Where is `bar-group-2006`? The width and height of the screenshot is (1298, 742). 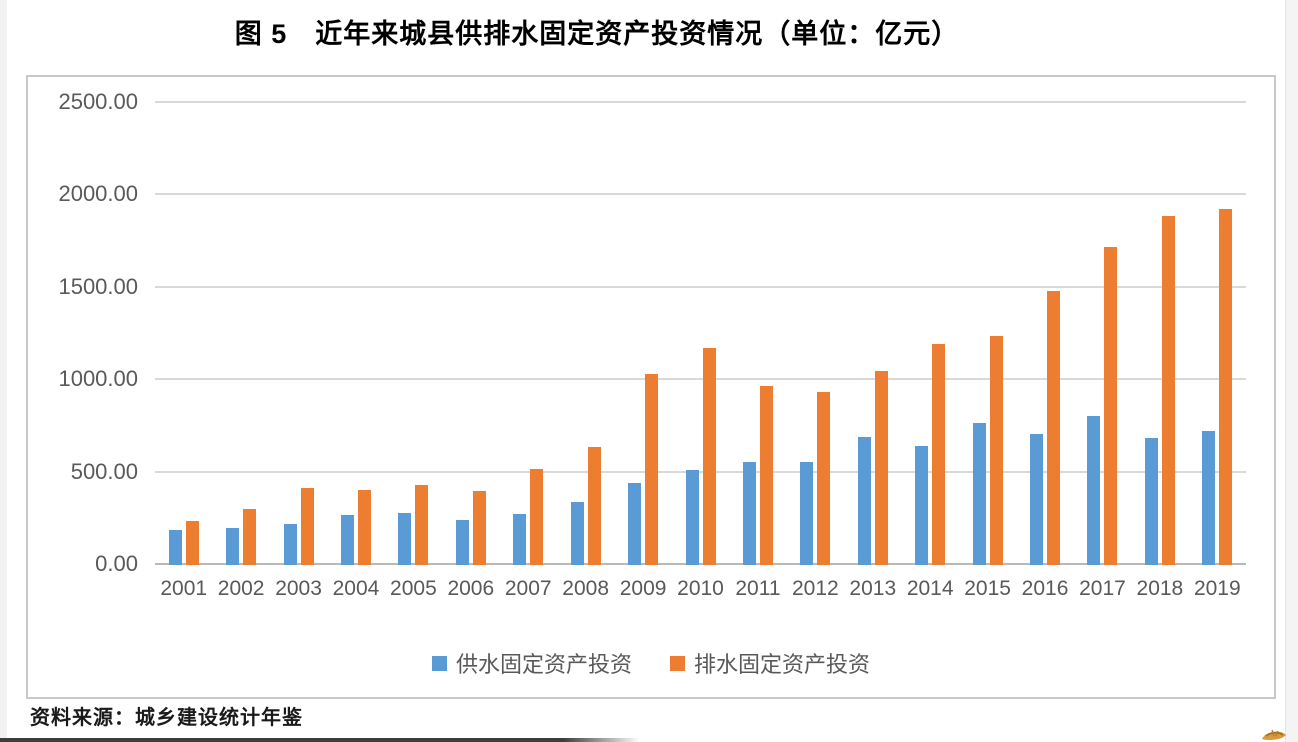
bar-group-2006 is located at coordinates (470, 334).